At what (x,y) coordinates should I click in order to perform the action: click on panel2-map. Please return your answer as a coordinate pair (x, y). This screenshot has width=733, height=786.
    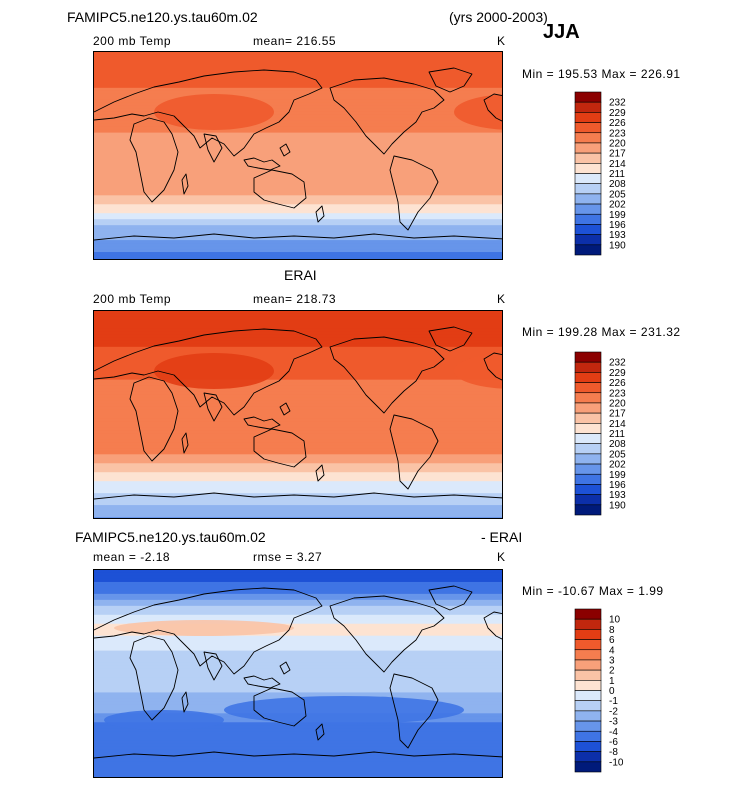
    Looking at the image, I should click on (298, 414).